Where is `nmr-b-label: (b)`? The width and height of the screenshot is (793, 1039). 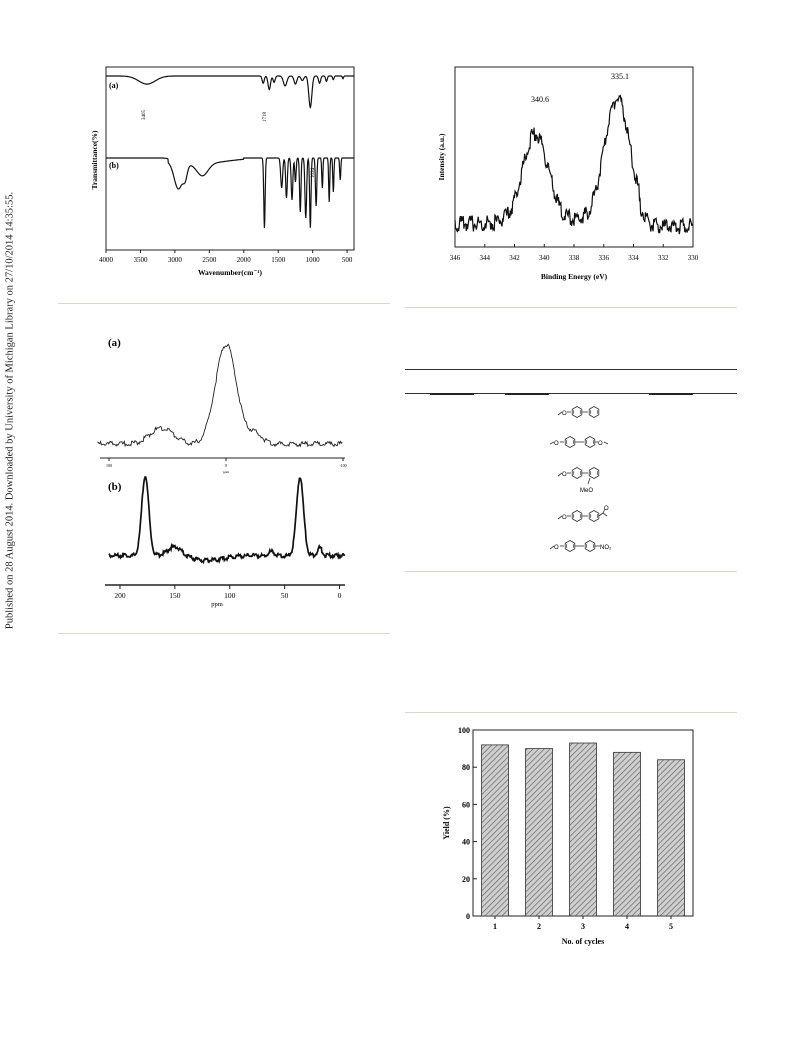 nmr-b-label: (b) is located at coordinates (115, 487).